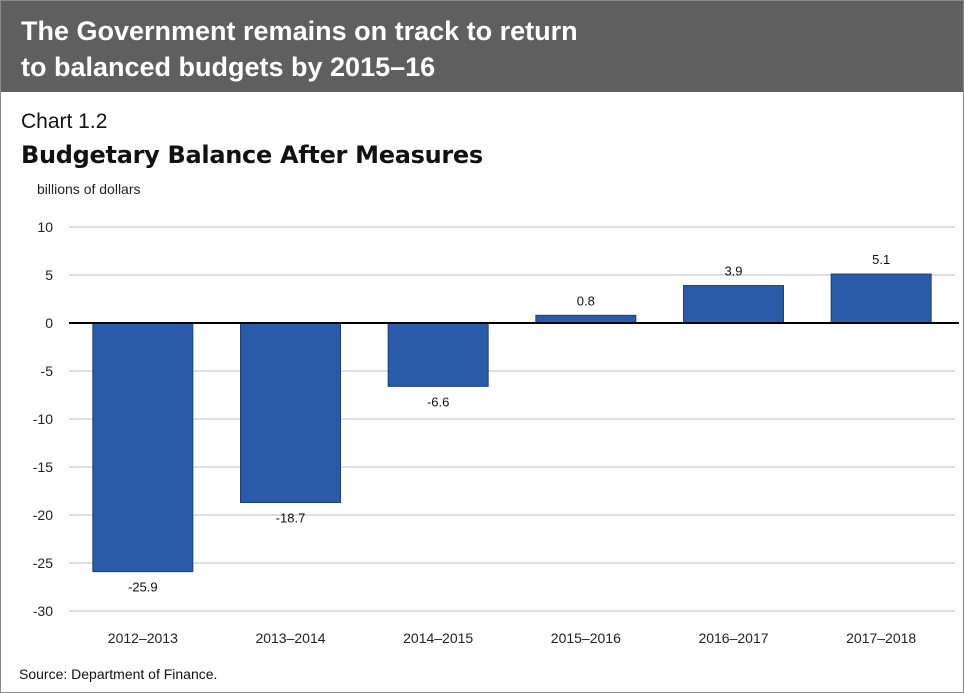 This screenshot has height=693, width=964. I want to click on x-tick-label: 2012–2013, so click(143, 638).